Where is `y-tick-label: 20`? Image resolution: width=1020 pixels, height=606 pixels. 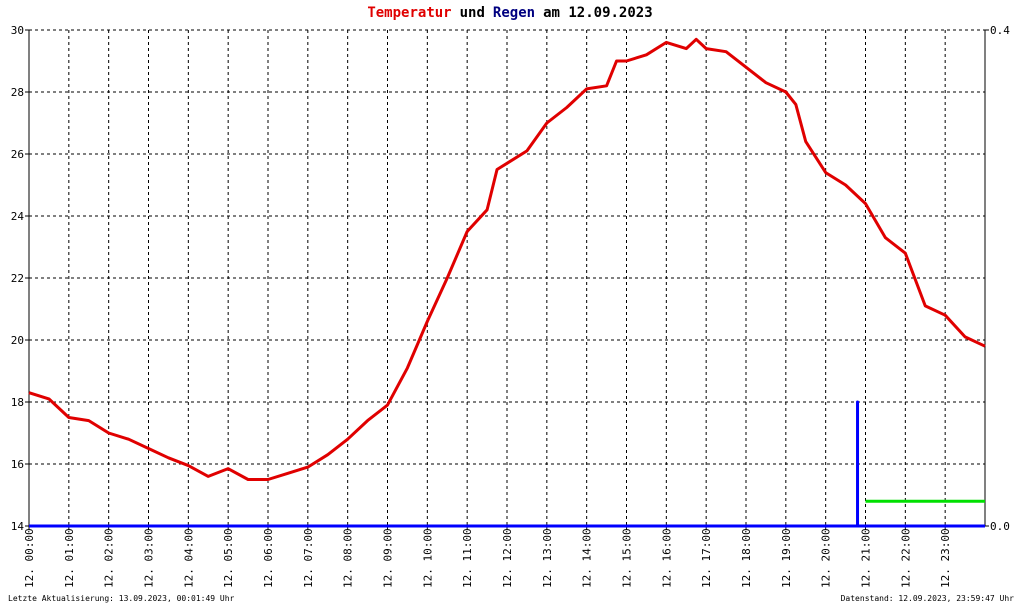 y-tick-label: 20 is located at coordinates (17, 340).